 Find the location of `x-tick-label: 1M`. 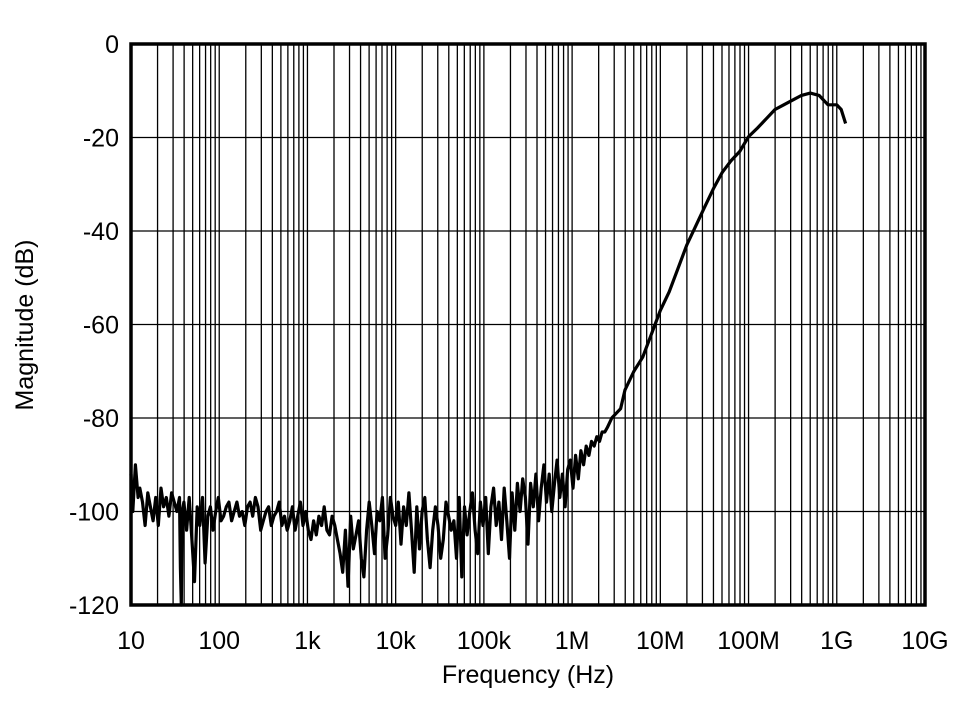

x-tick-label: 1M is located at coordinates (572, 641).